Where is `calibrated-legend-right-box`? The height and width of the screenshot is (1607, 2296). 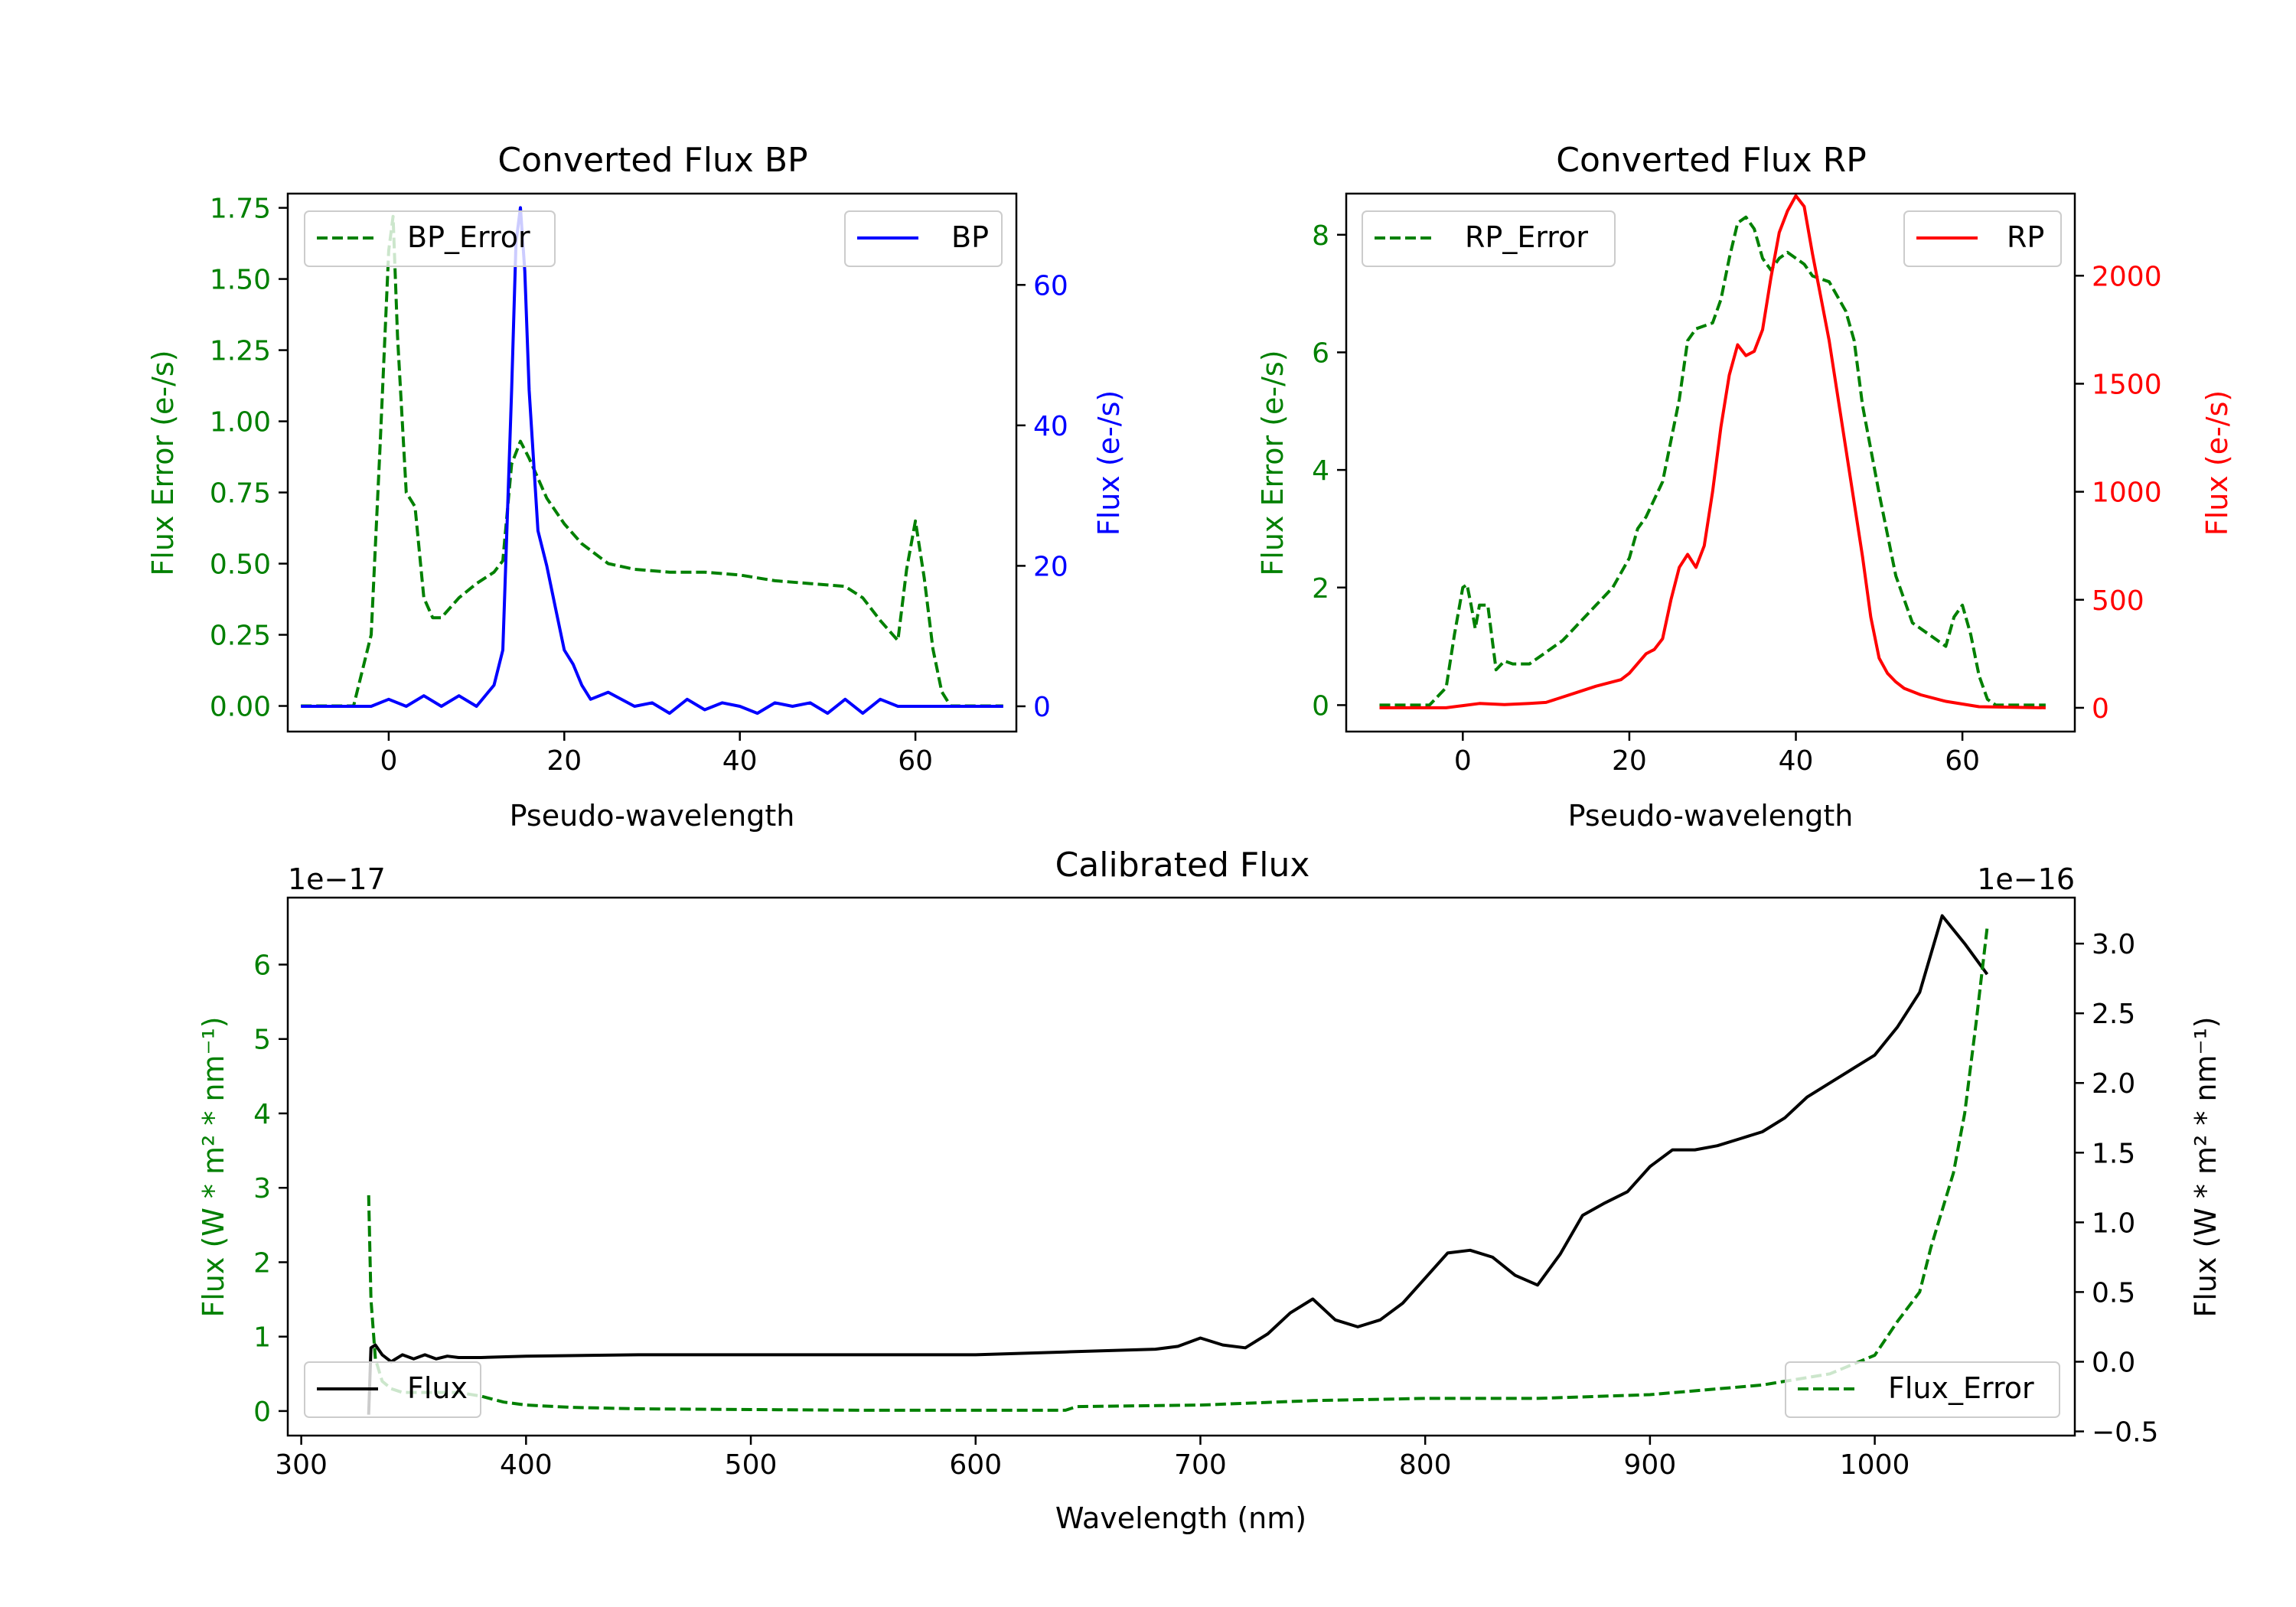 calibrated-legend-right-box is located at coordinates (1922, 1389).